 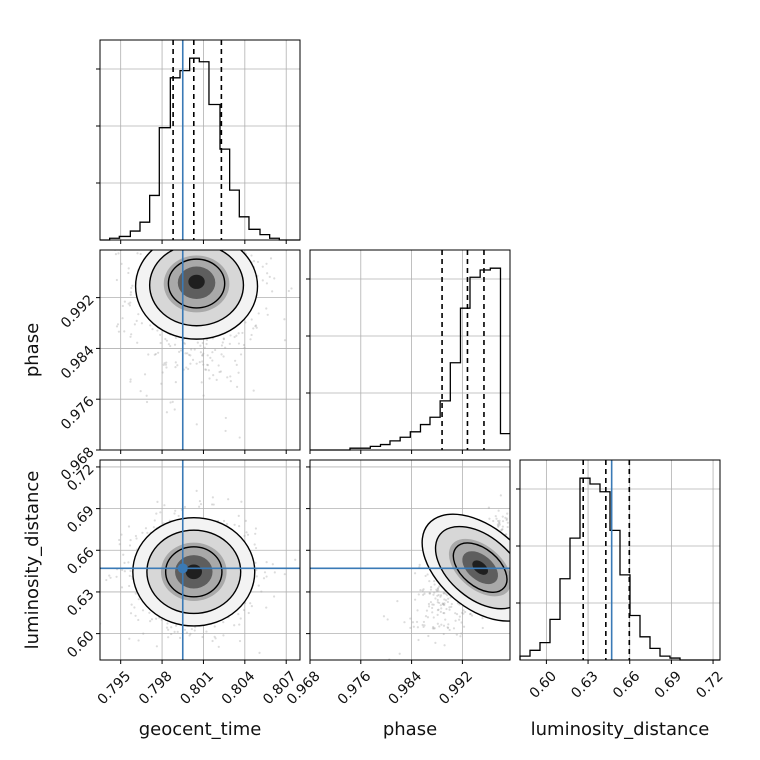 I want to click on luminosity-distance-x-axis-label: luminosity_distance, so click(x=620, y=729).